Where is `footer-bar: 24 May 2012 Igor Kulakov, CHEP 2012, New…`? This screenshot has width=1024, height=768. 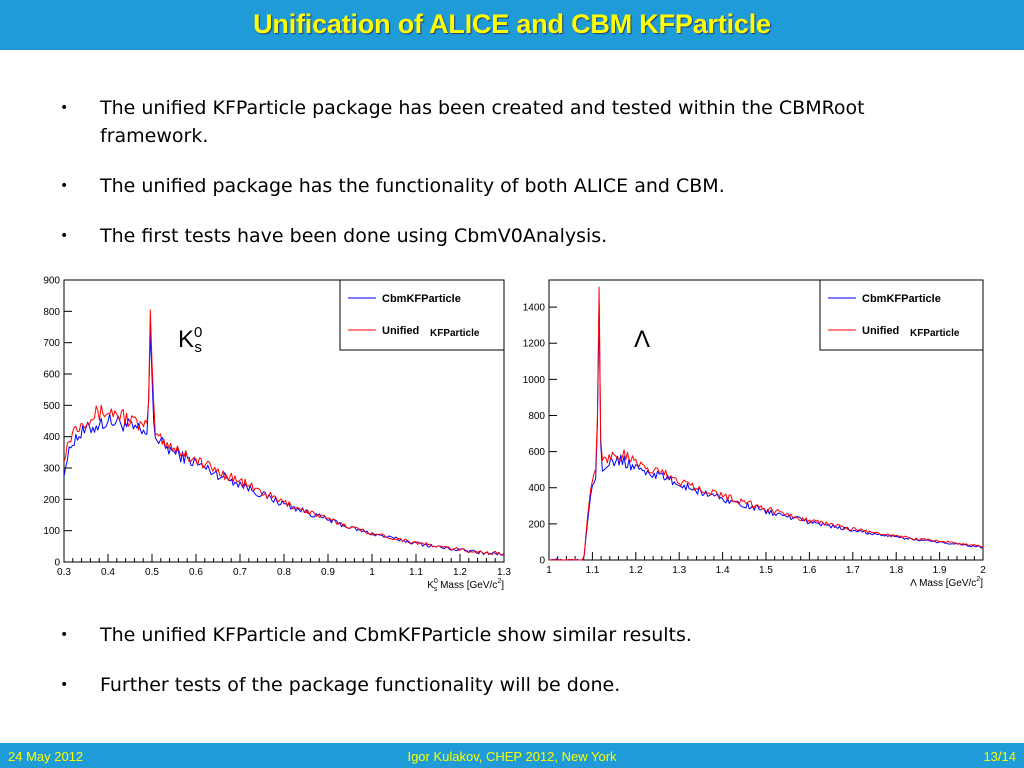
footer-bar: 24 May 2012 Igor Kulakov, CHEP 2012, New… is located at coordinates (512, 755).